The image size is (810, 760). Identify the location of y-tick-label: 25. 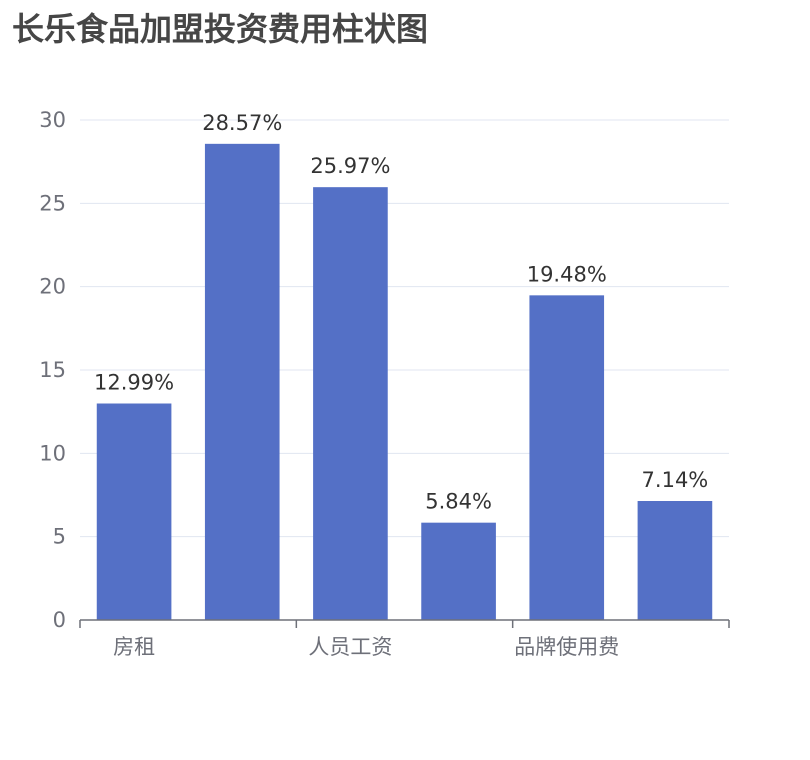
(52, 203).